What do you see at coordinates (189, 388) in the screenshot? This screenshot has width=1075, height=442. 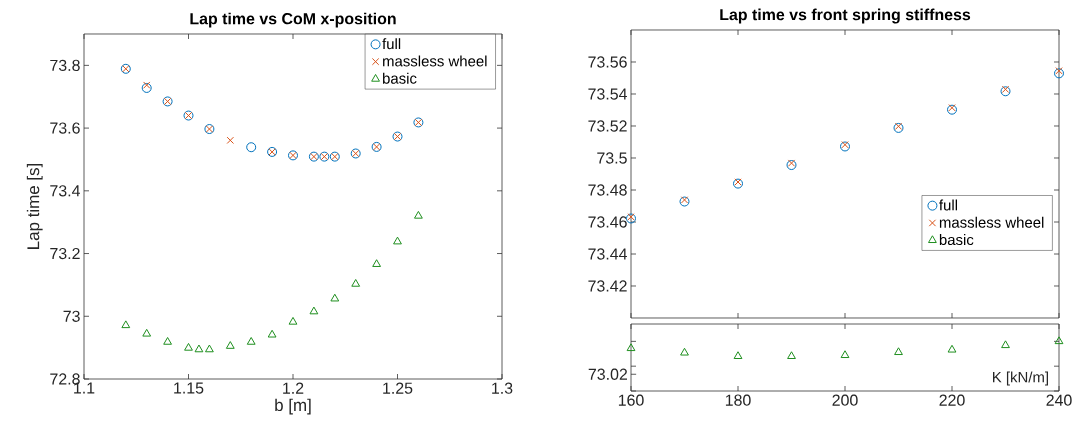 I see `x-tick-label: 1.15` at bounding box center [189, 388].